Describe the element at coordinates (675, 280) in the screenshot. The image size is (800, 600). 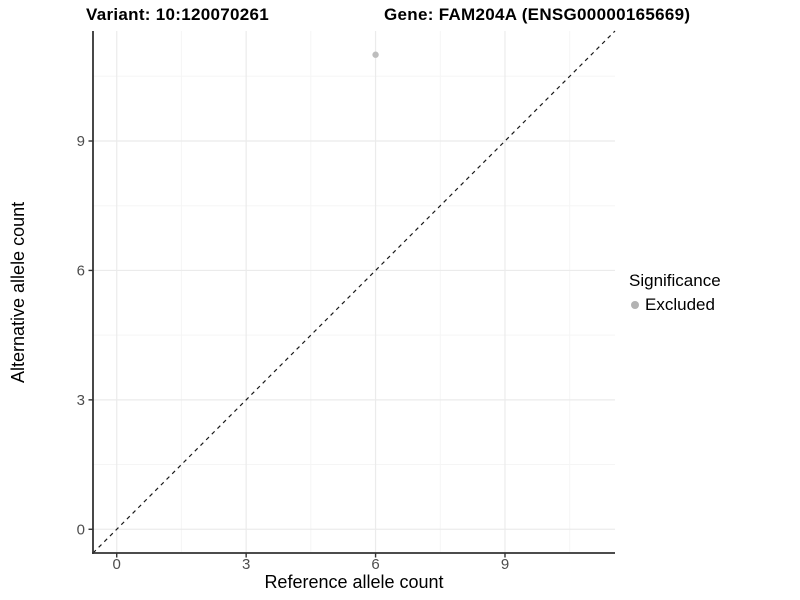
I see `legend-title: Significance` at that location.